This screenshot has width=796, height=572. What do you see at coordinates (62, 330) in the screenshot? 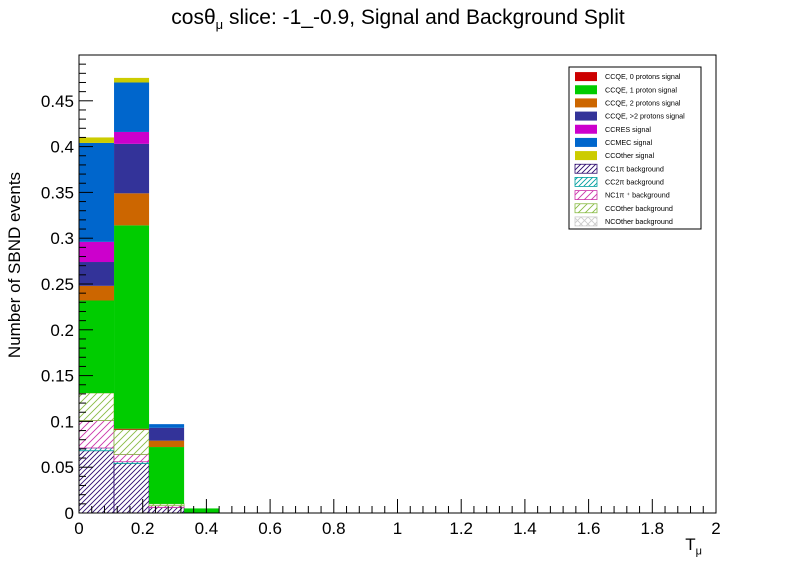
I see `y-tick-label: 0.2` at bounding box center [62, 330].